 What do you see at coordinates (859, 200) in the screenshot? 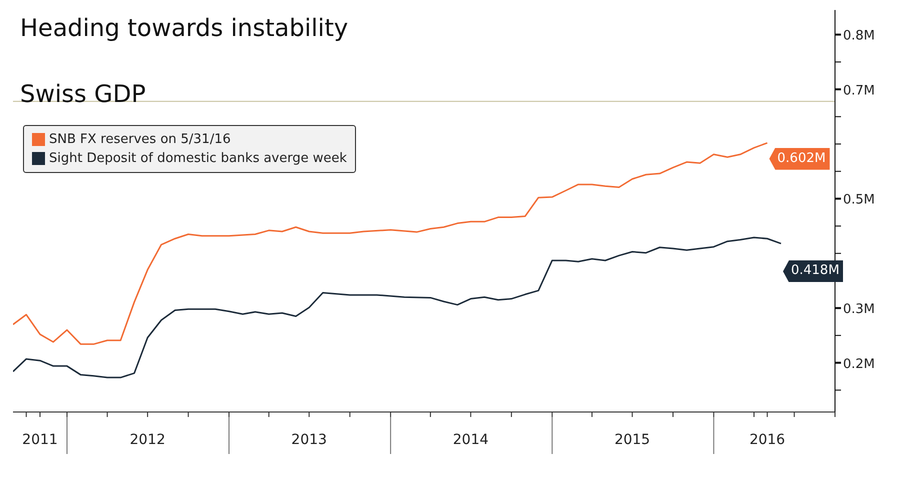
I see `y-tick-label: 0.5M` at bounding box center [859, 200].